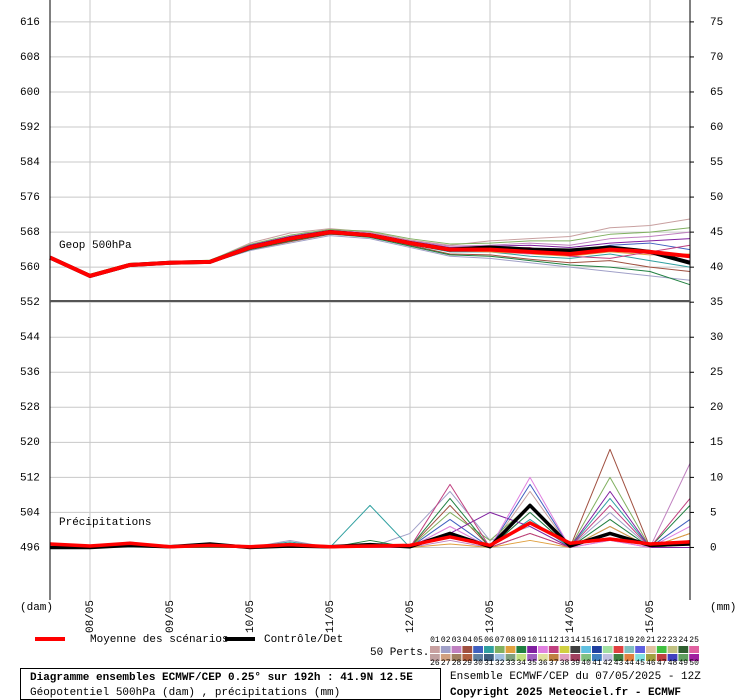  What do you see at coordinates (673, 640) in the screenshot?
I see `legend-label: 23` at bounding box center [673, 640].